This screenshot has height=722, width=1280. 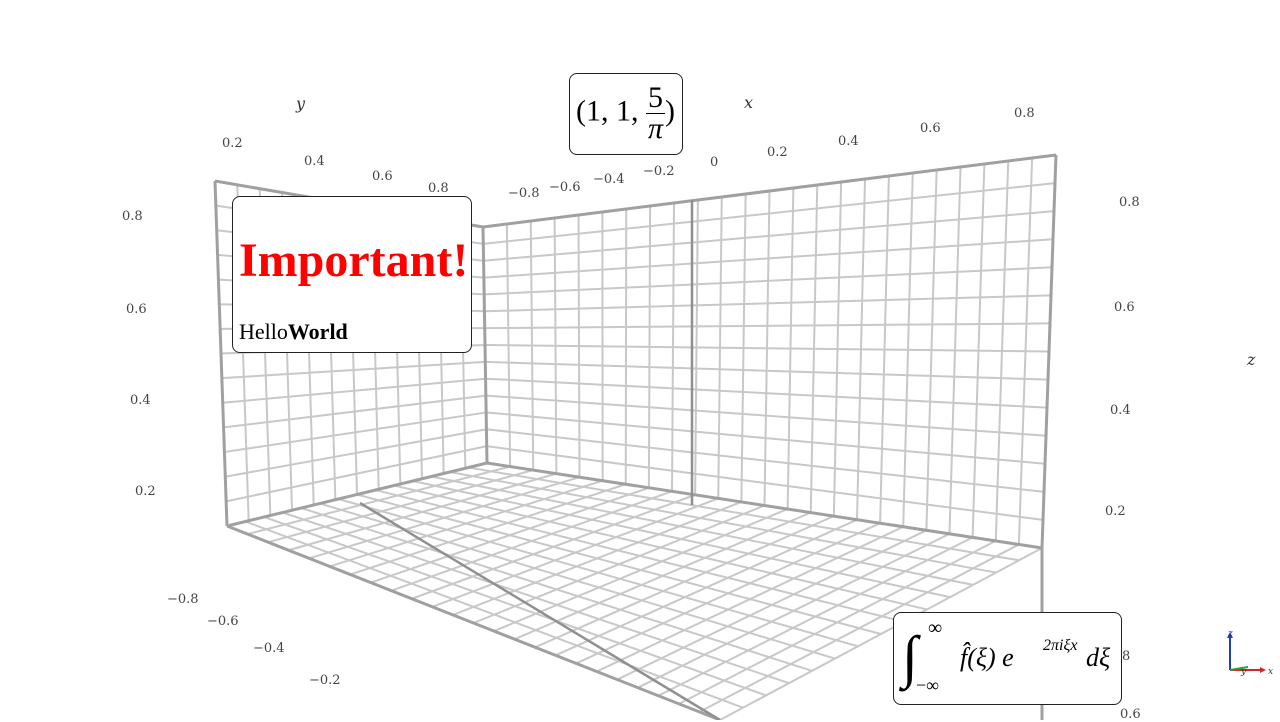 What do you see at coordinates (318, 331) in the screenshot?
I see `world-text: World` at bounding box center [318, 331].